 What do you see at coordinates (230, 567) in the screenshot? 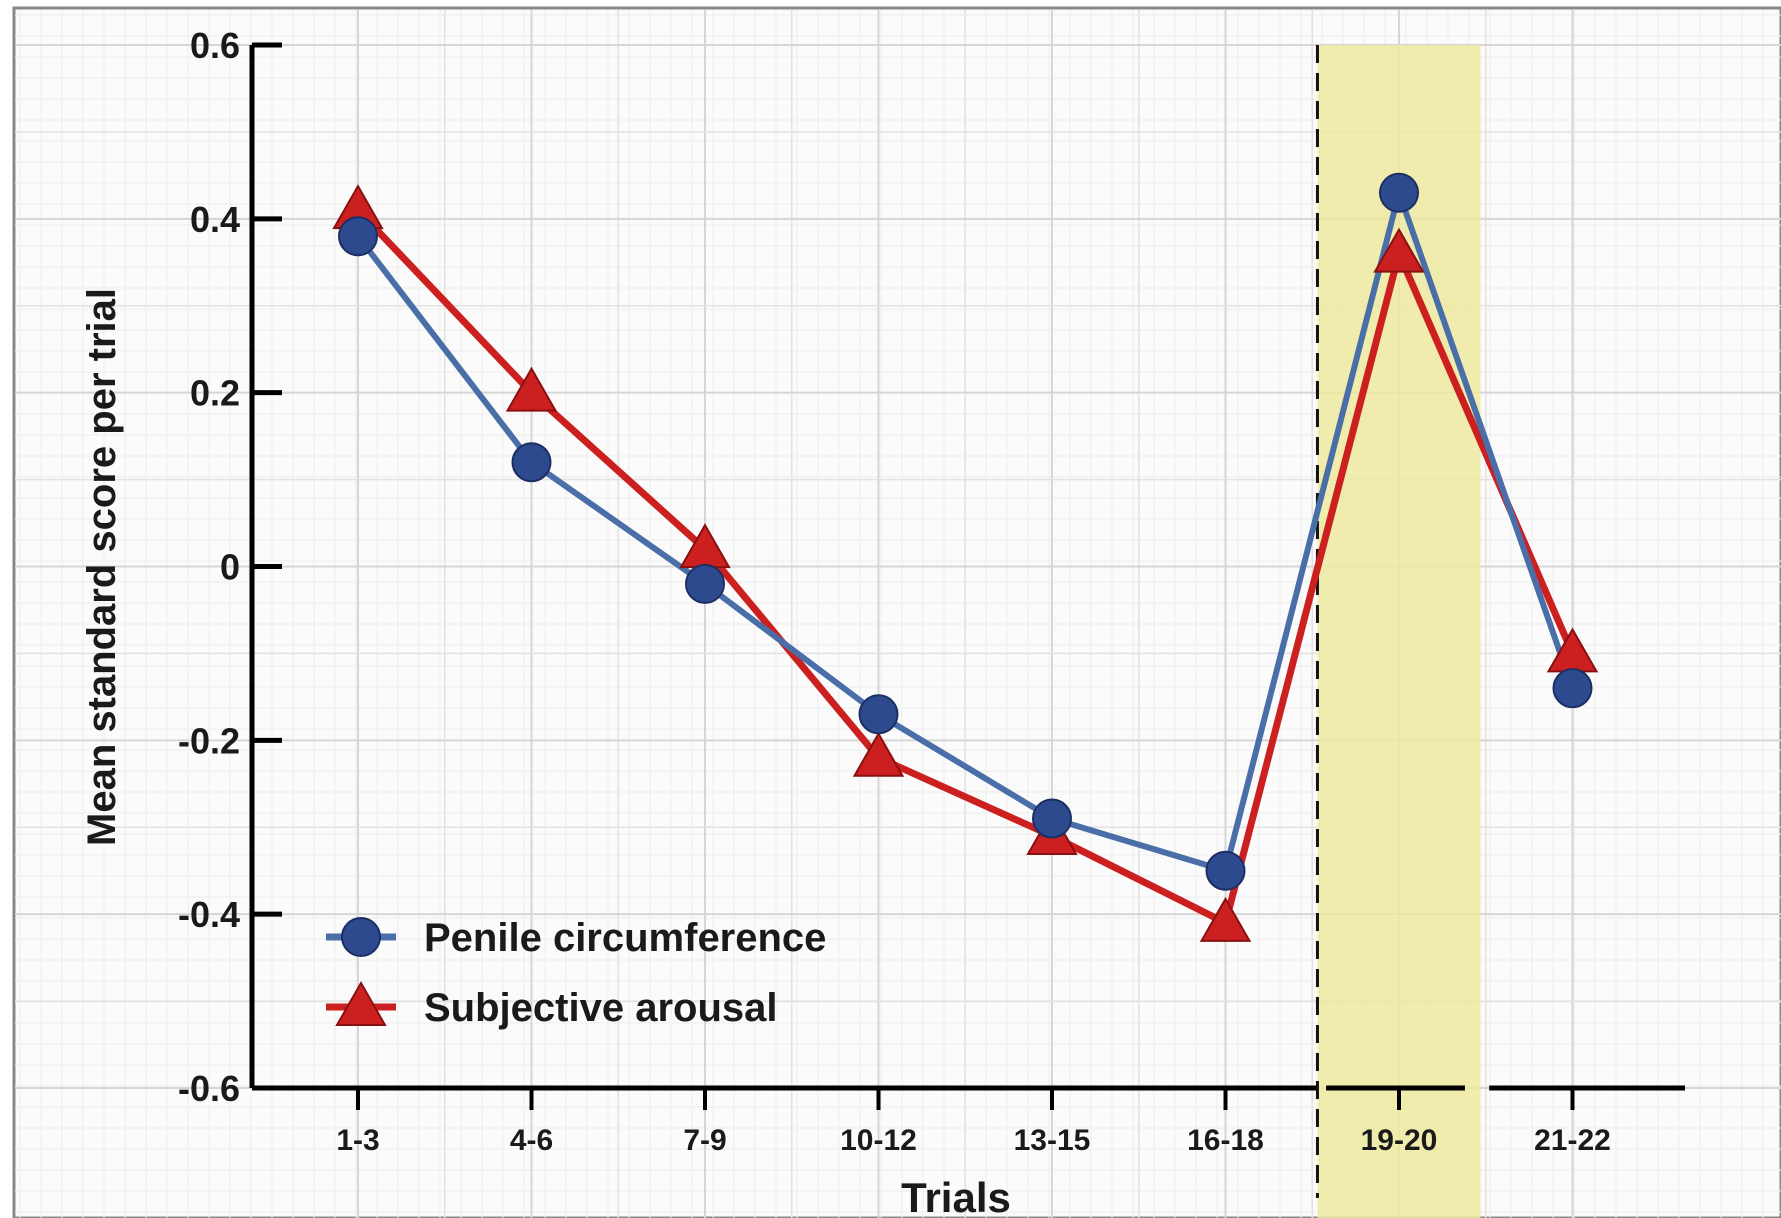
I see `y-tick-label: 0` at bounding box center [230, 567].